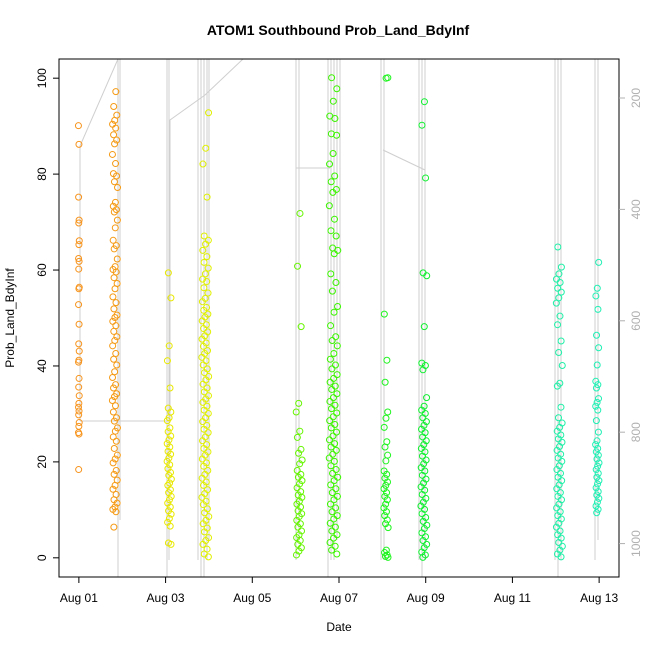 The height and width of the screenshot is (650, 650). I want to click on x-tick-label: Aug 05, so click(252, 598).